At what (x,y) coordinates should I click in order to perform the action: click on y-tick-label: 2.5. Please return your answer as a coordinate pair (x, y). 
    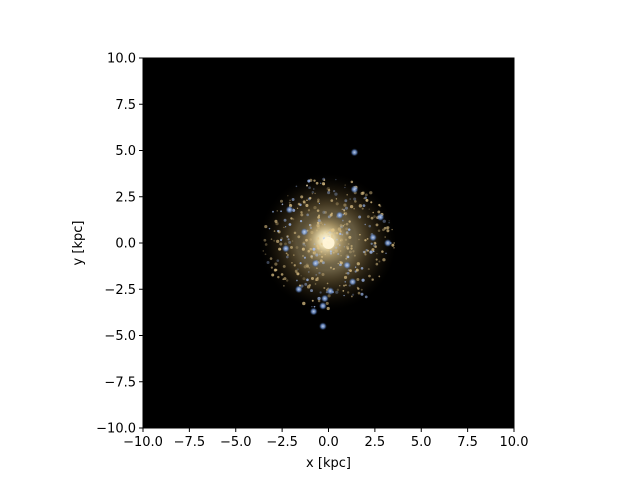
    Looking at the image, I should click on (125, 197).